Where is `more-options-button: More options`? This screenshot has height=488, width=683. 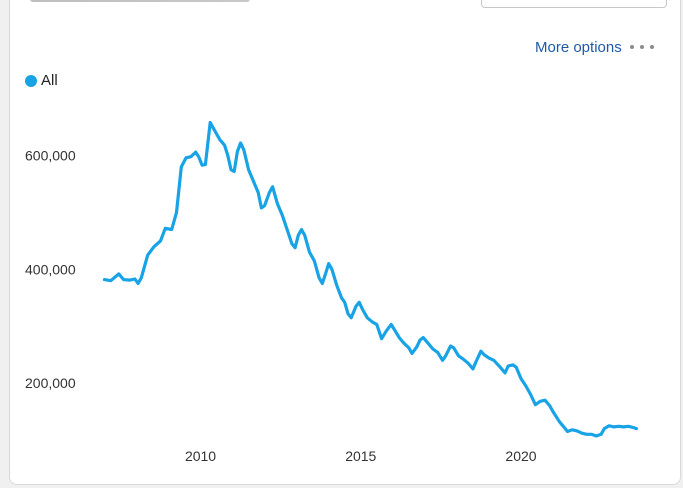
more-options-button: More options is located at coordinates (594, 47).